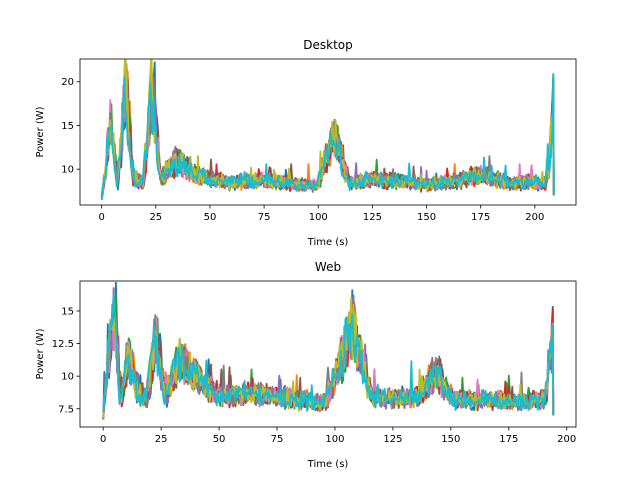  I want to click on web-x-tick-label: 50, so click(219, 439).